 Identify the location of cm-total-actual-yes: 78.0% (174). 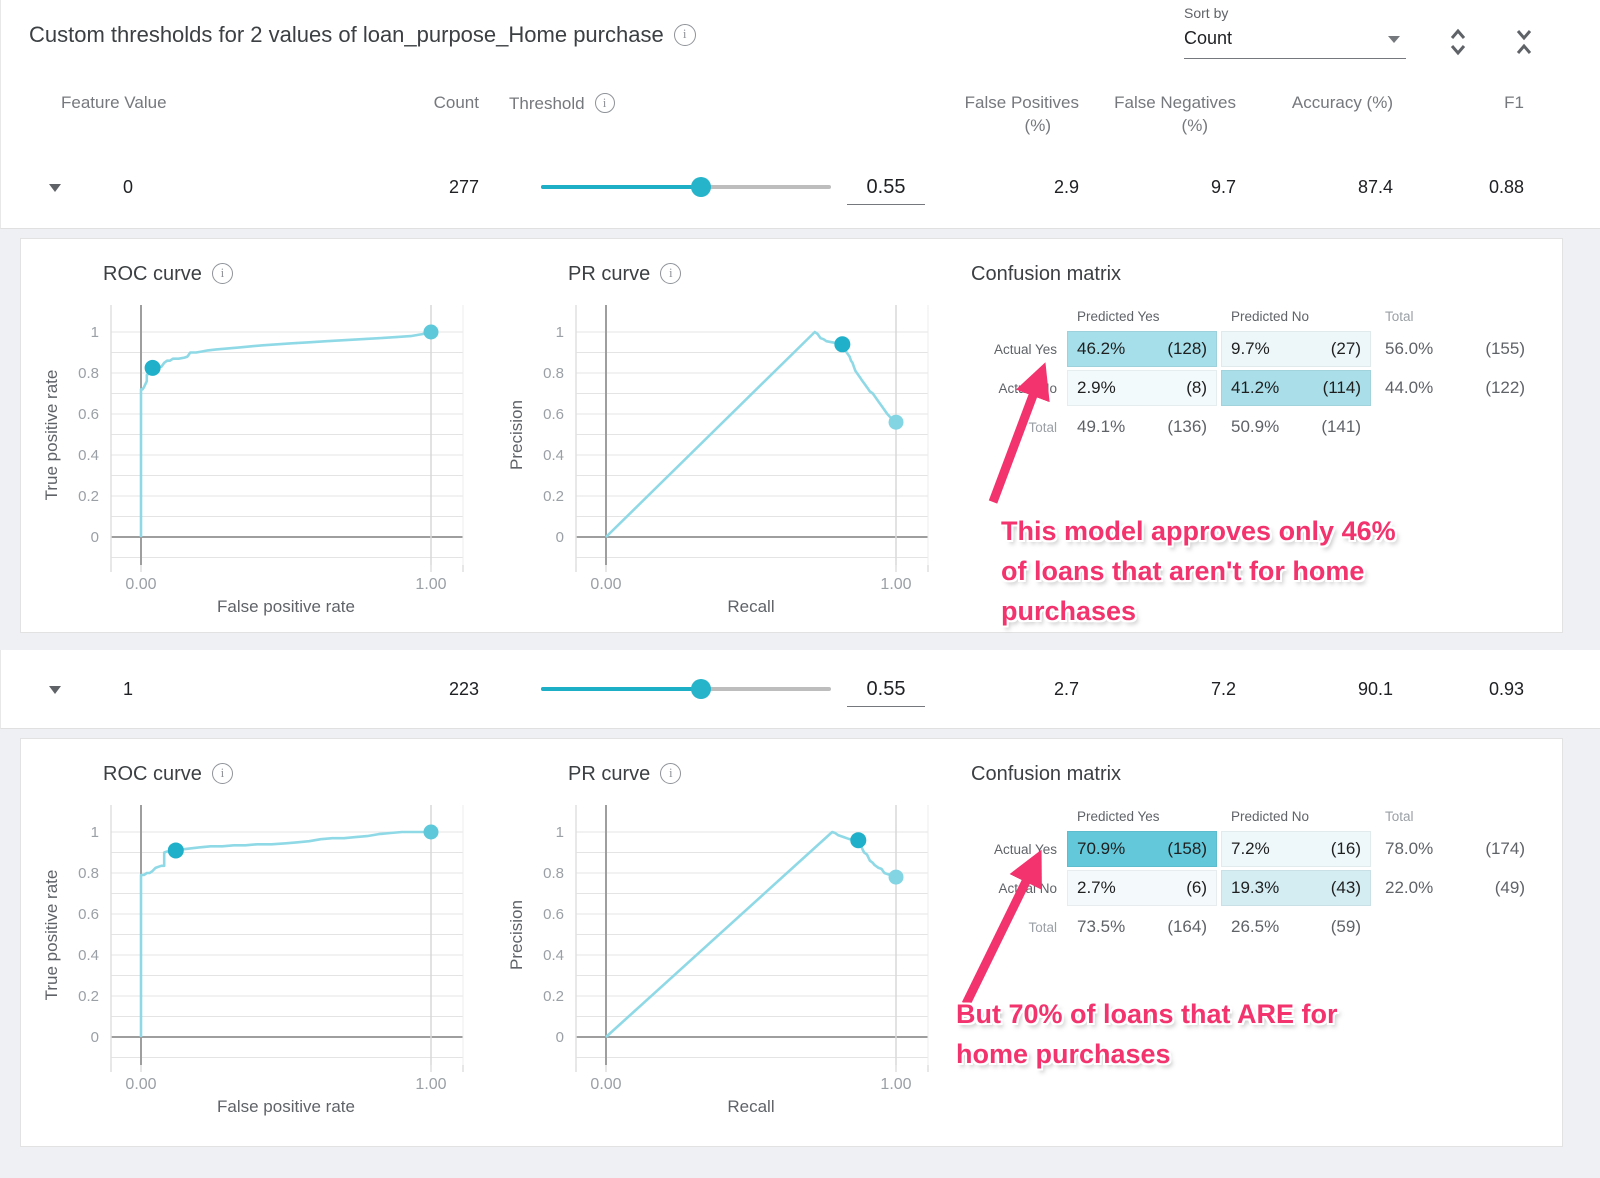
(1455, 848).